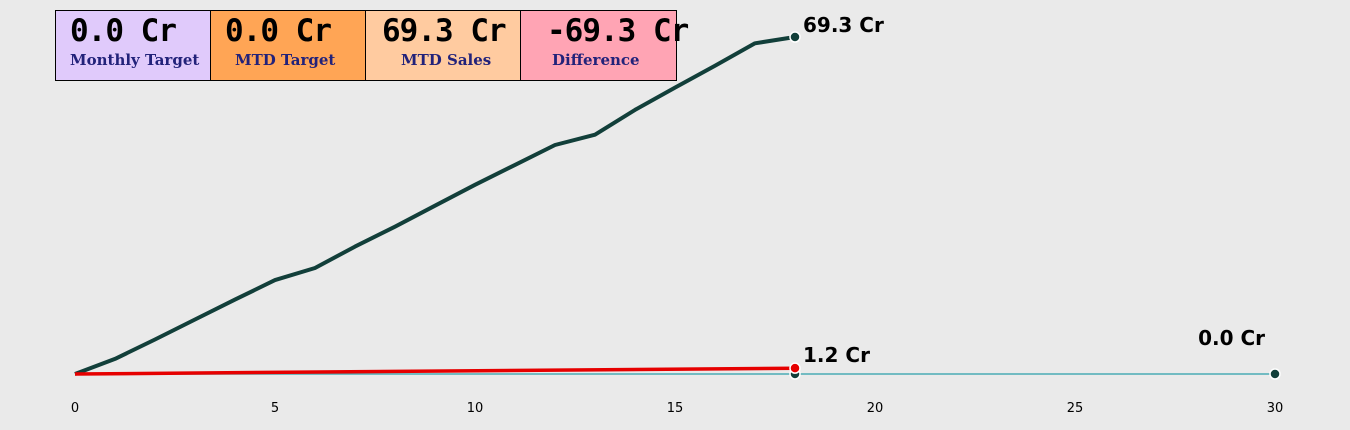 Image resolution: width=1350 pixels, height=430 pixels. I want to click on x-tick-label: 15, so click(675, 408).